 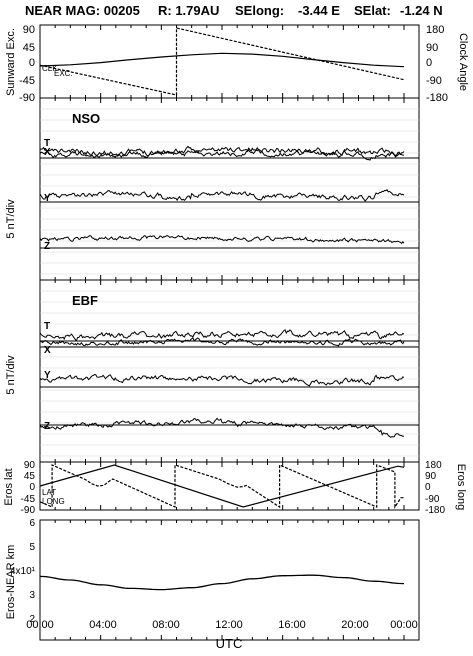 What do you see at coordinates (372, 10) in the screenshot?
I see `header-selat-label: SElat:` at bounding box center [372, 10].